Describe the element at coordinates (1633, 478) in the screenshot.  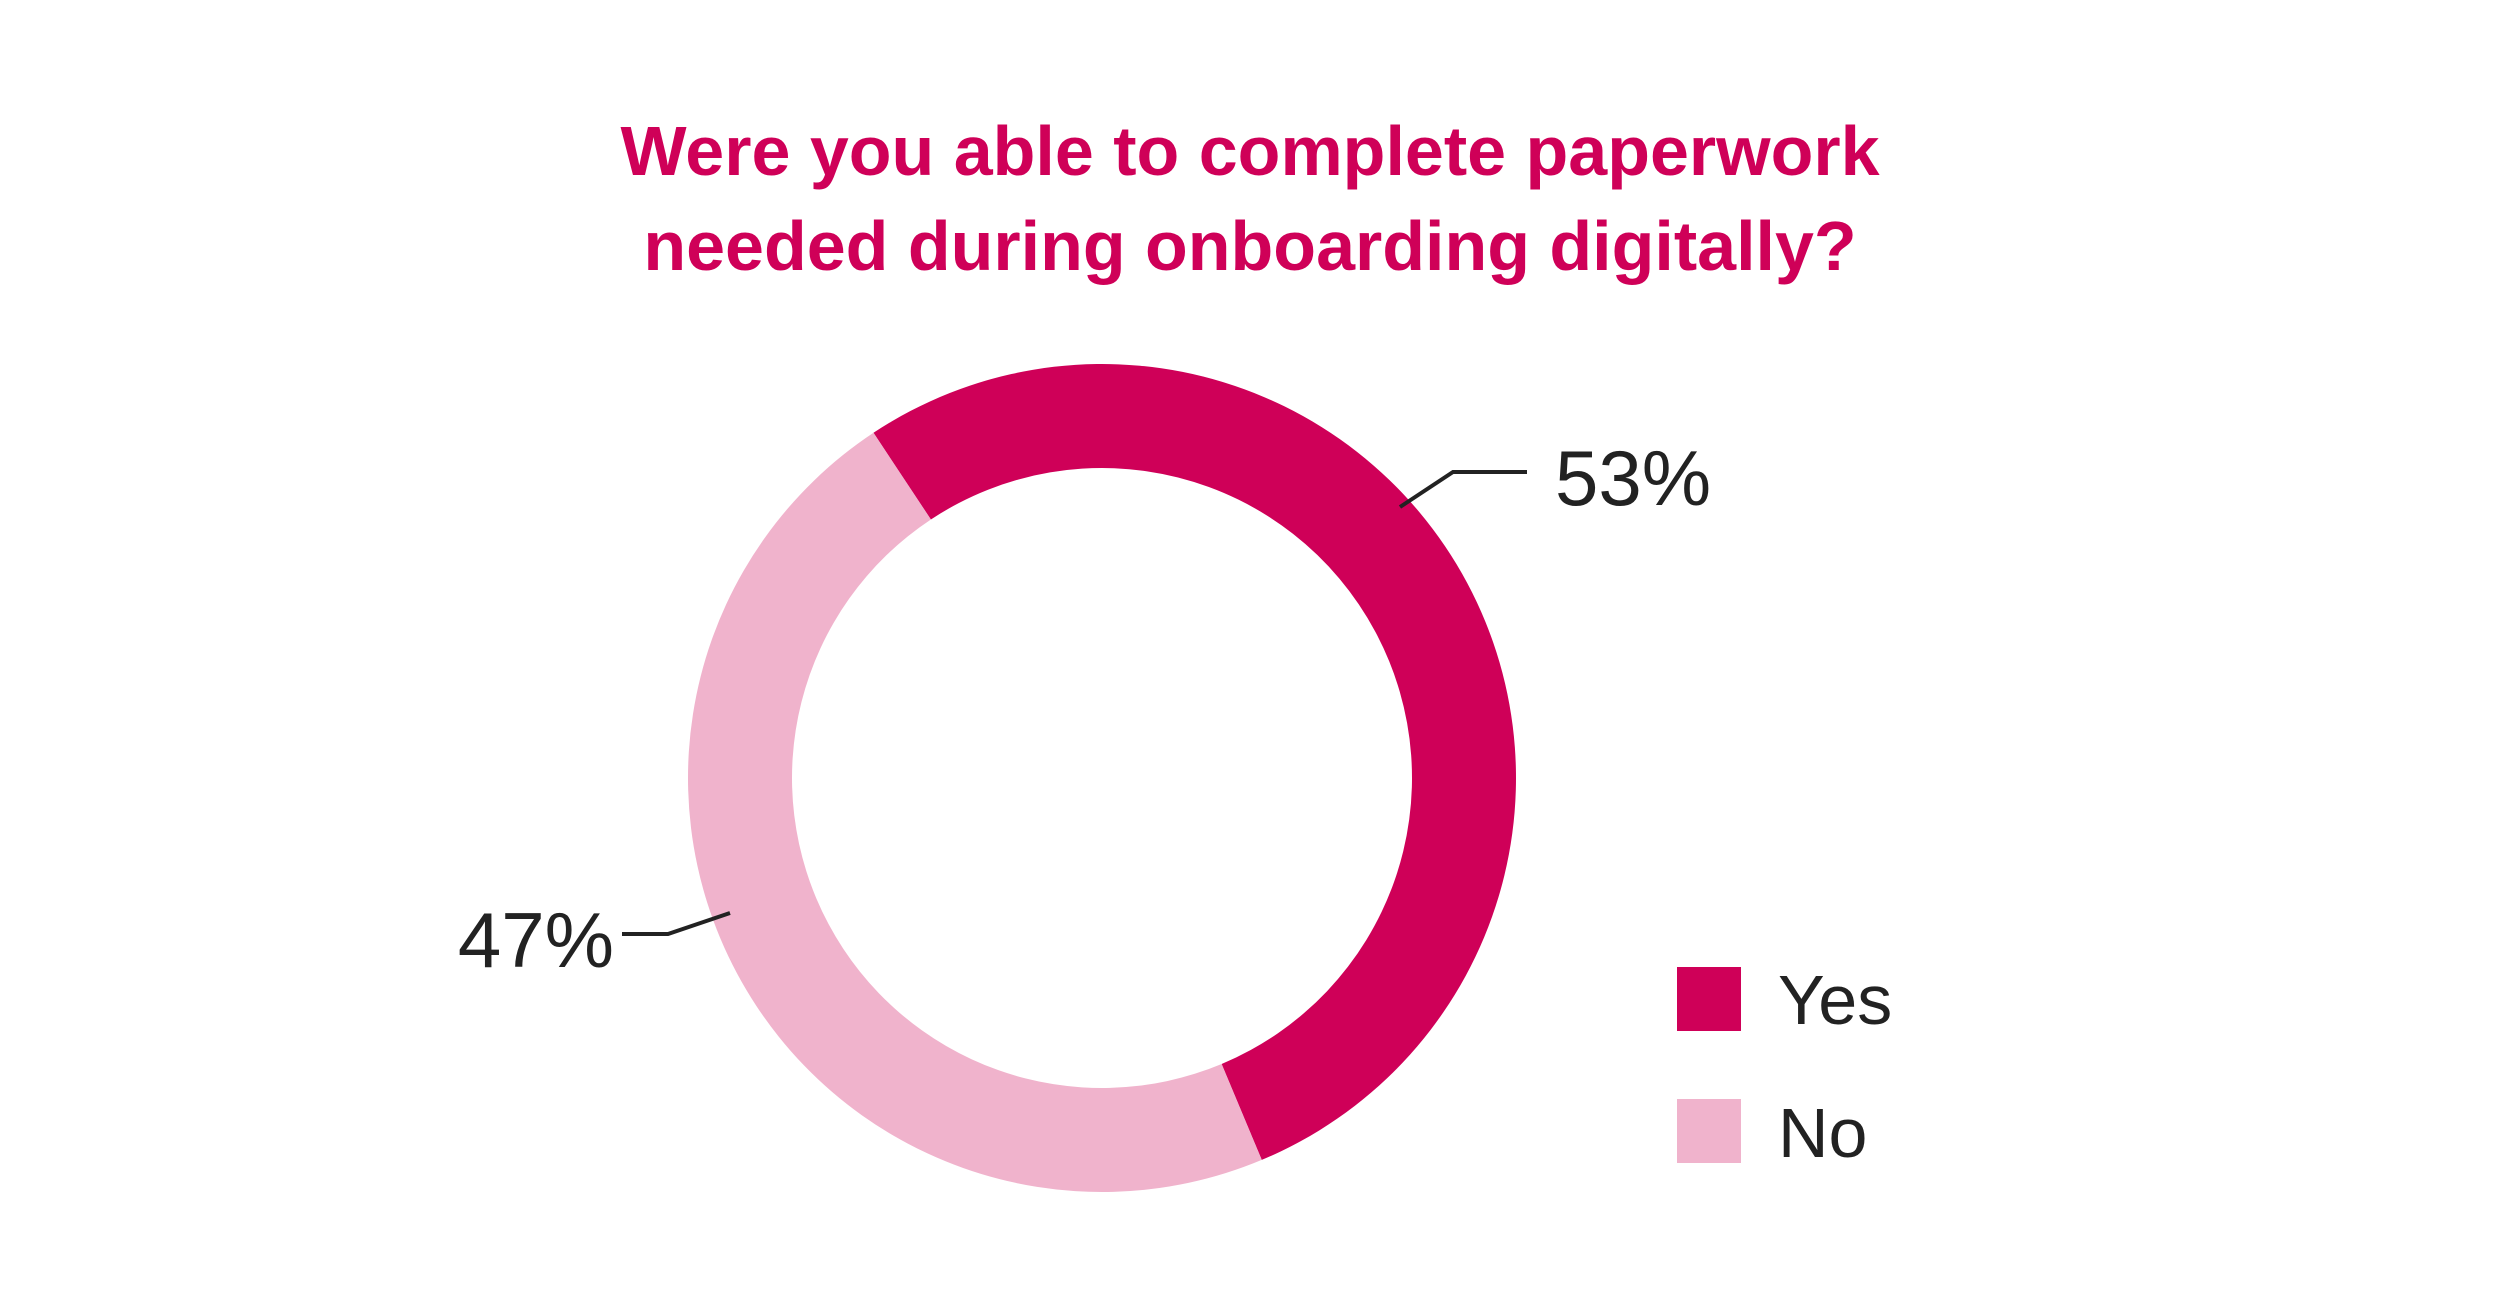
I see `data-label-yes: 53%` at that location.